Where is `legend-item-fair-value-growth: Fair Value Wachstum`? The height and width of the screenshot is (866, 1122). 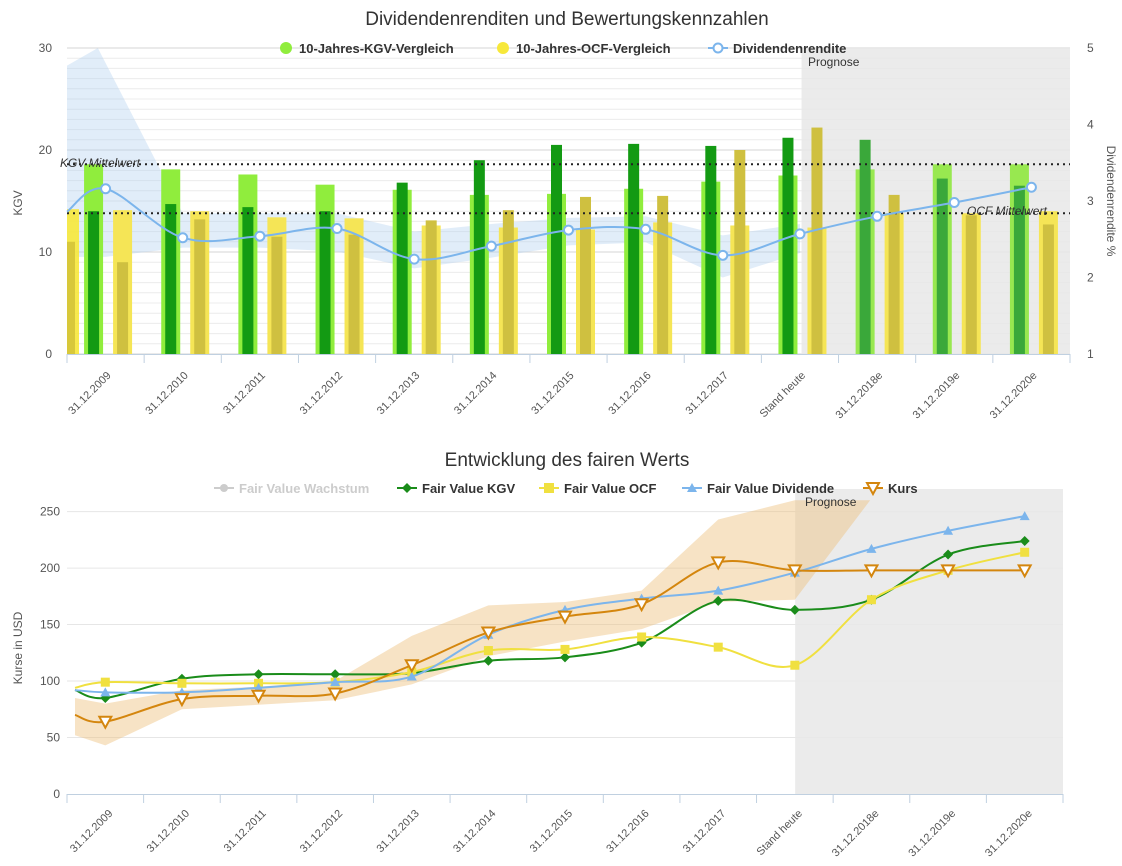 legend-item-fair-value-growth: Fair Value Wachstum is located at coordinates (291, 488).